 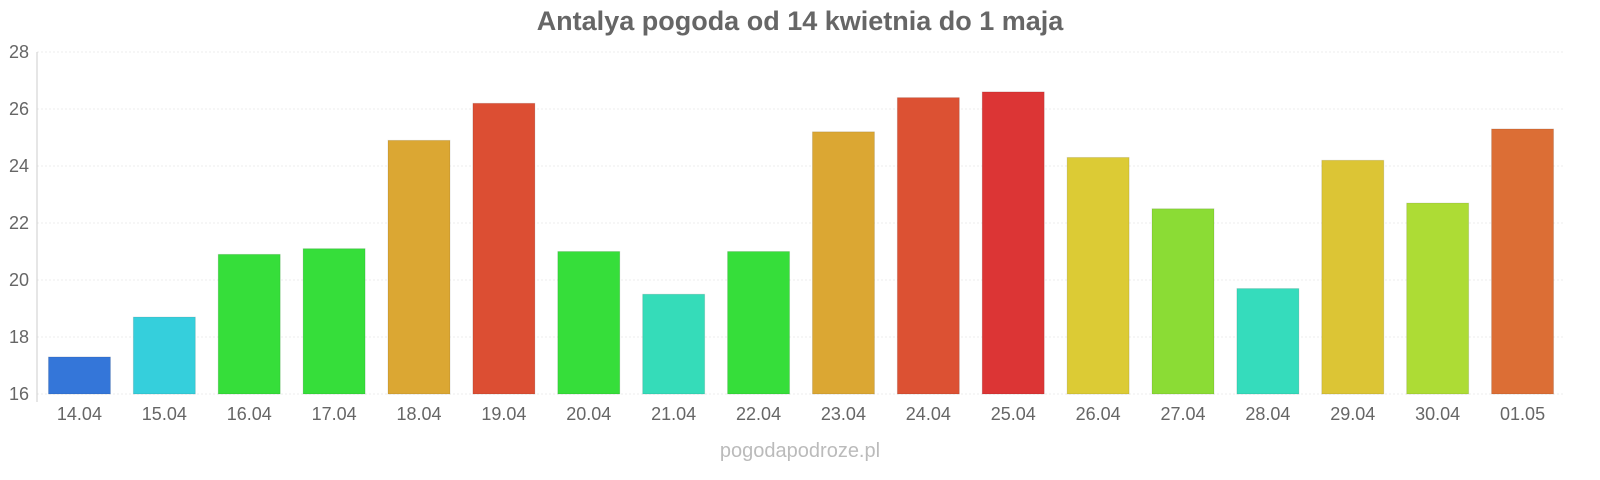 I want to click on y-tick-label: 24, so click(x=19, y=166).